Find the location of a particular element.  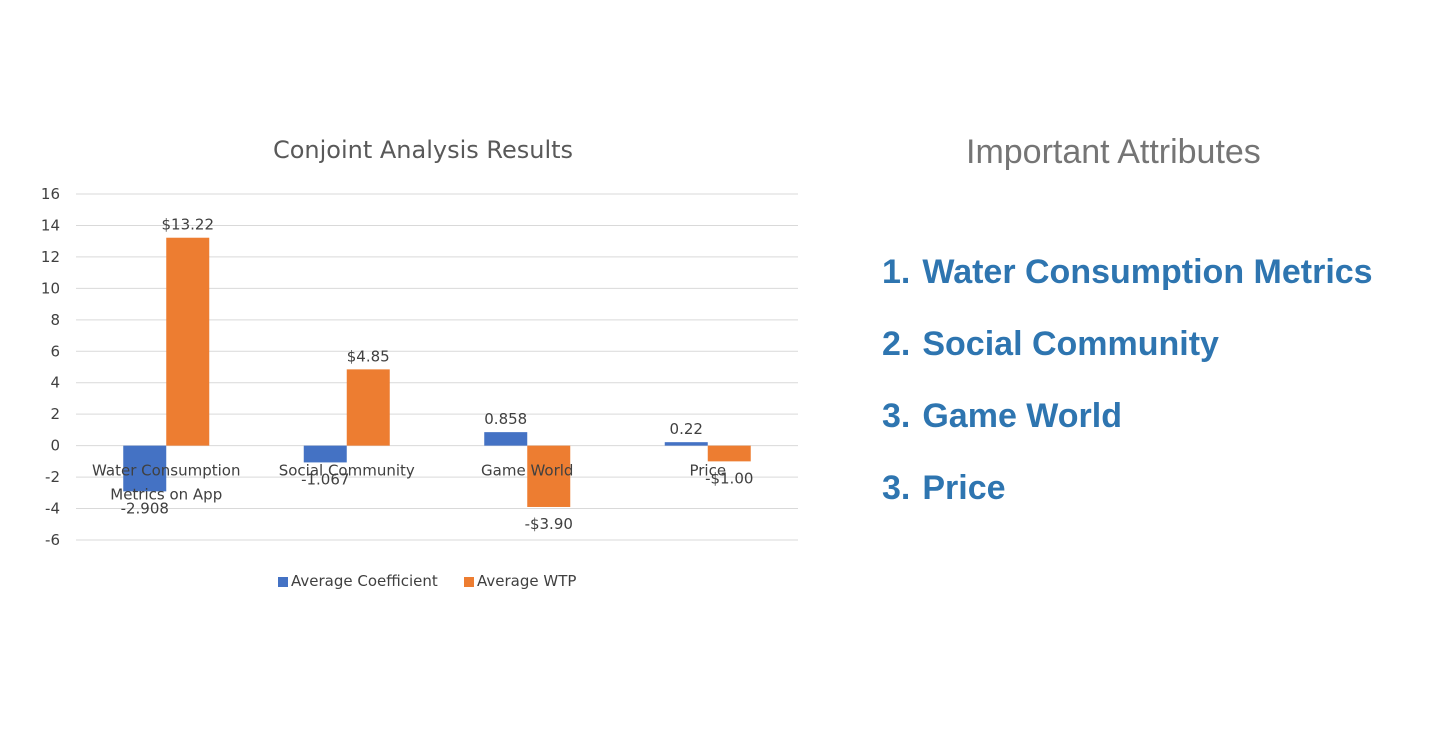

legend: Average Coefficient Average WTP is located at coordinates (427, 581).